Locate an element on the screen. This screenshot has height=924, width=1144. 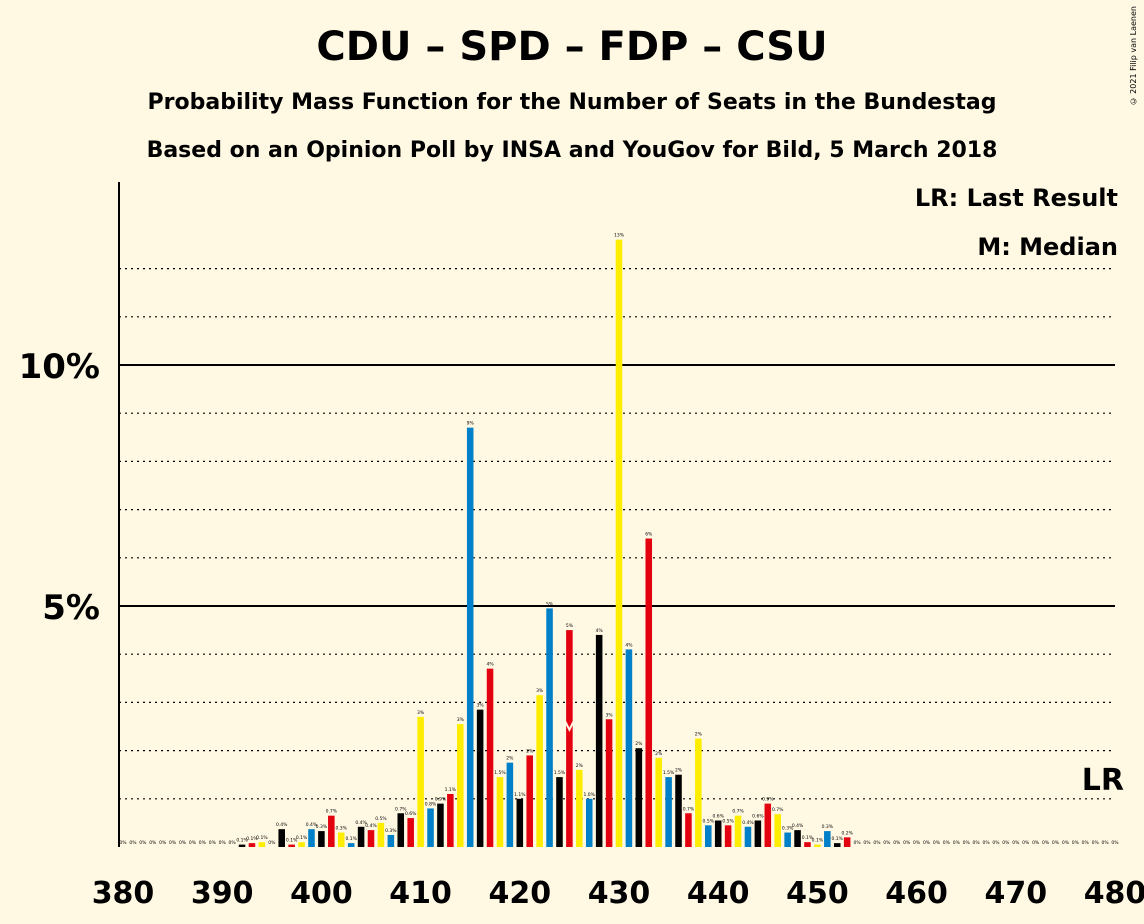
median-marker is located at coordinates (569, 726).